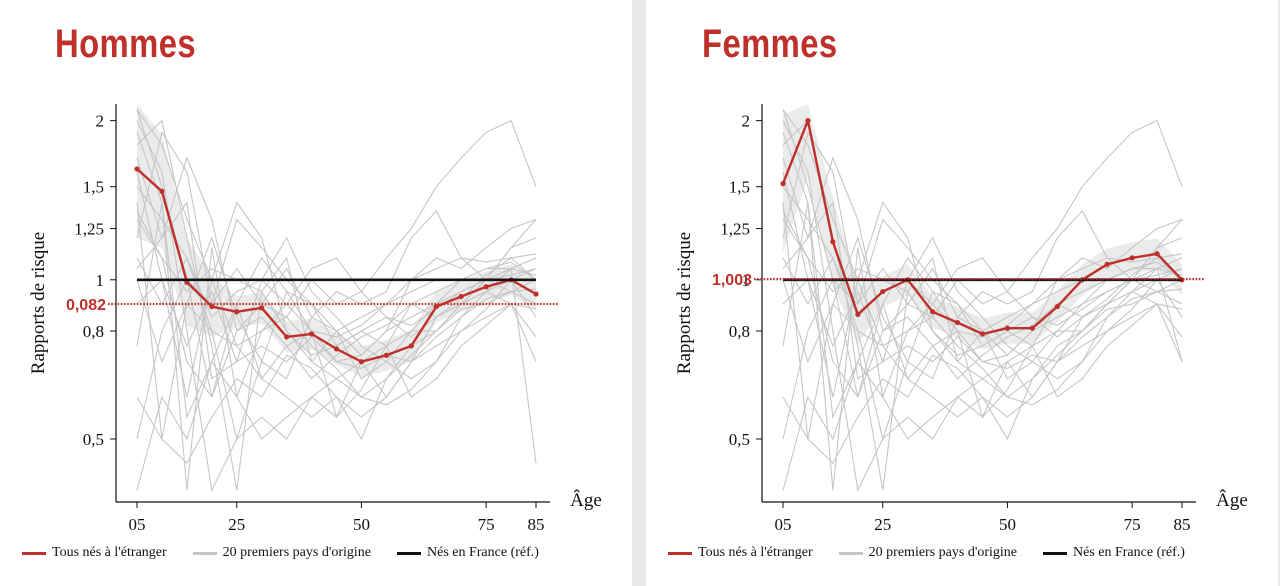 This screenshot has height=586, width=1280. What do you see at coordinates (126, 44) in the screenshot?
I see `chart-title: Hommes` at bounding box center [126, 44].